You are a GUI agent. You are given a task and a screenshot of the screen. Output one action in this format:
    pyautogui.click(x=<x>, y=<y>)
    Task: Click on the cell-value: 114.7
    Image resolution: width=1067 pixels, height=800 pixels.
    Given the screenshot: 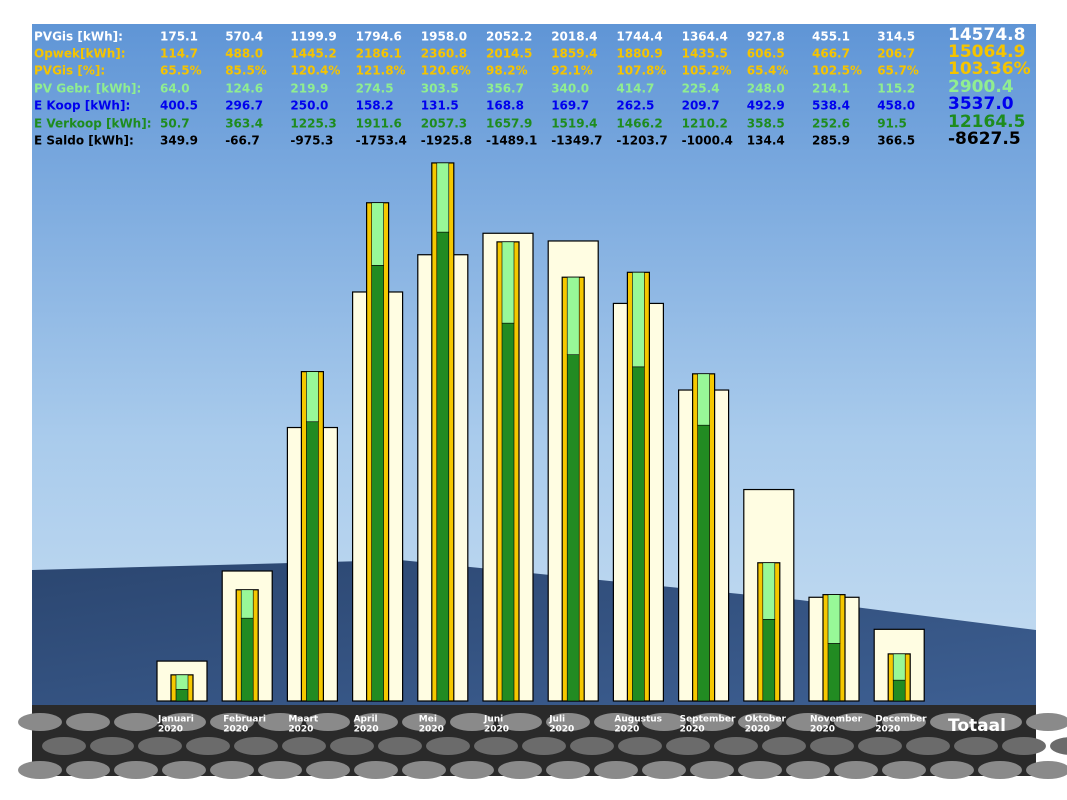 What is the action you would take?
    pyautogui.click(x=179, y=54)
    